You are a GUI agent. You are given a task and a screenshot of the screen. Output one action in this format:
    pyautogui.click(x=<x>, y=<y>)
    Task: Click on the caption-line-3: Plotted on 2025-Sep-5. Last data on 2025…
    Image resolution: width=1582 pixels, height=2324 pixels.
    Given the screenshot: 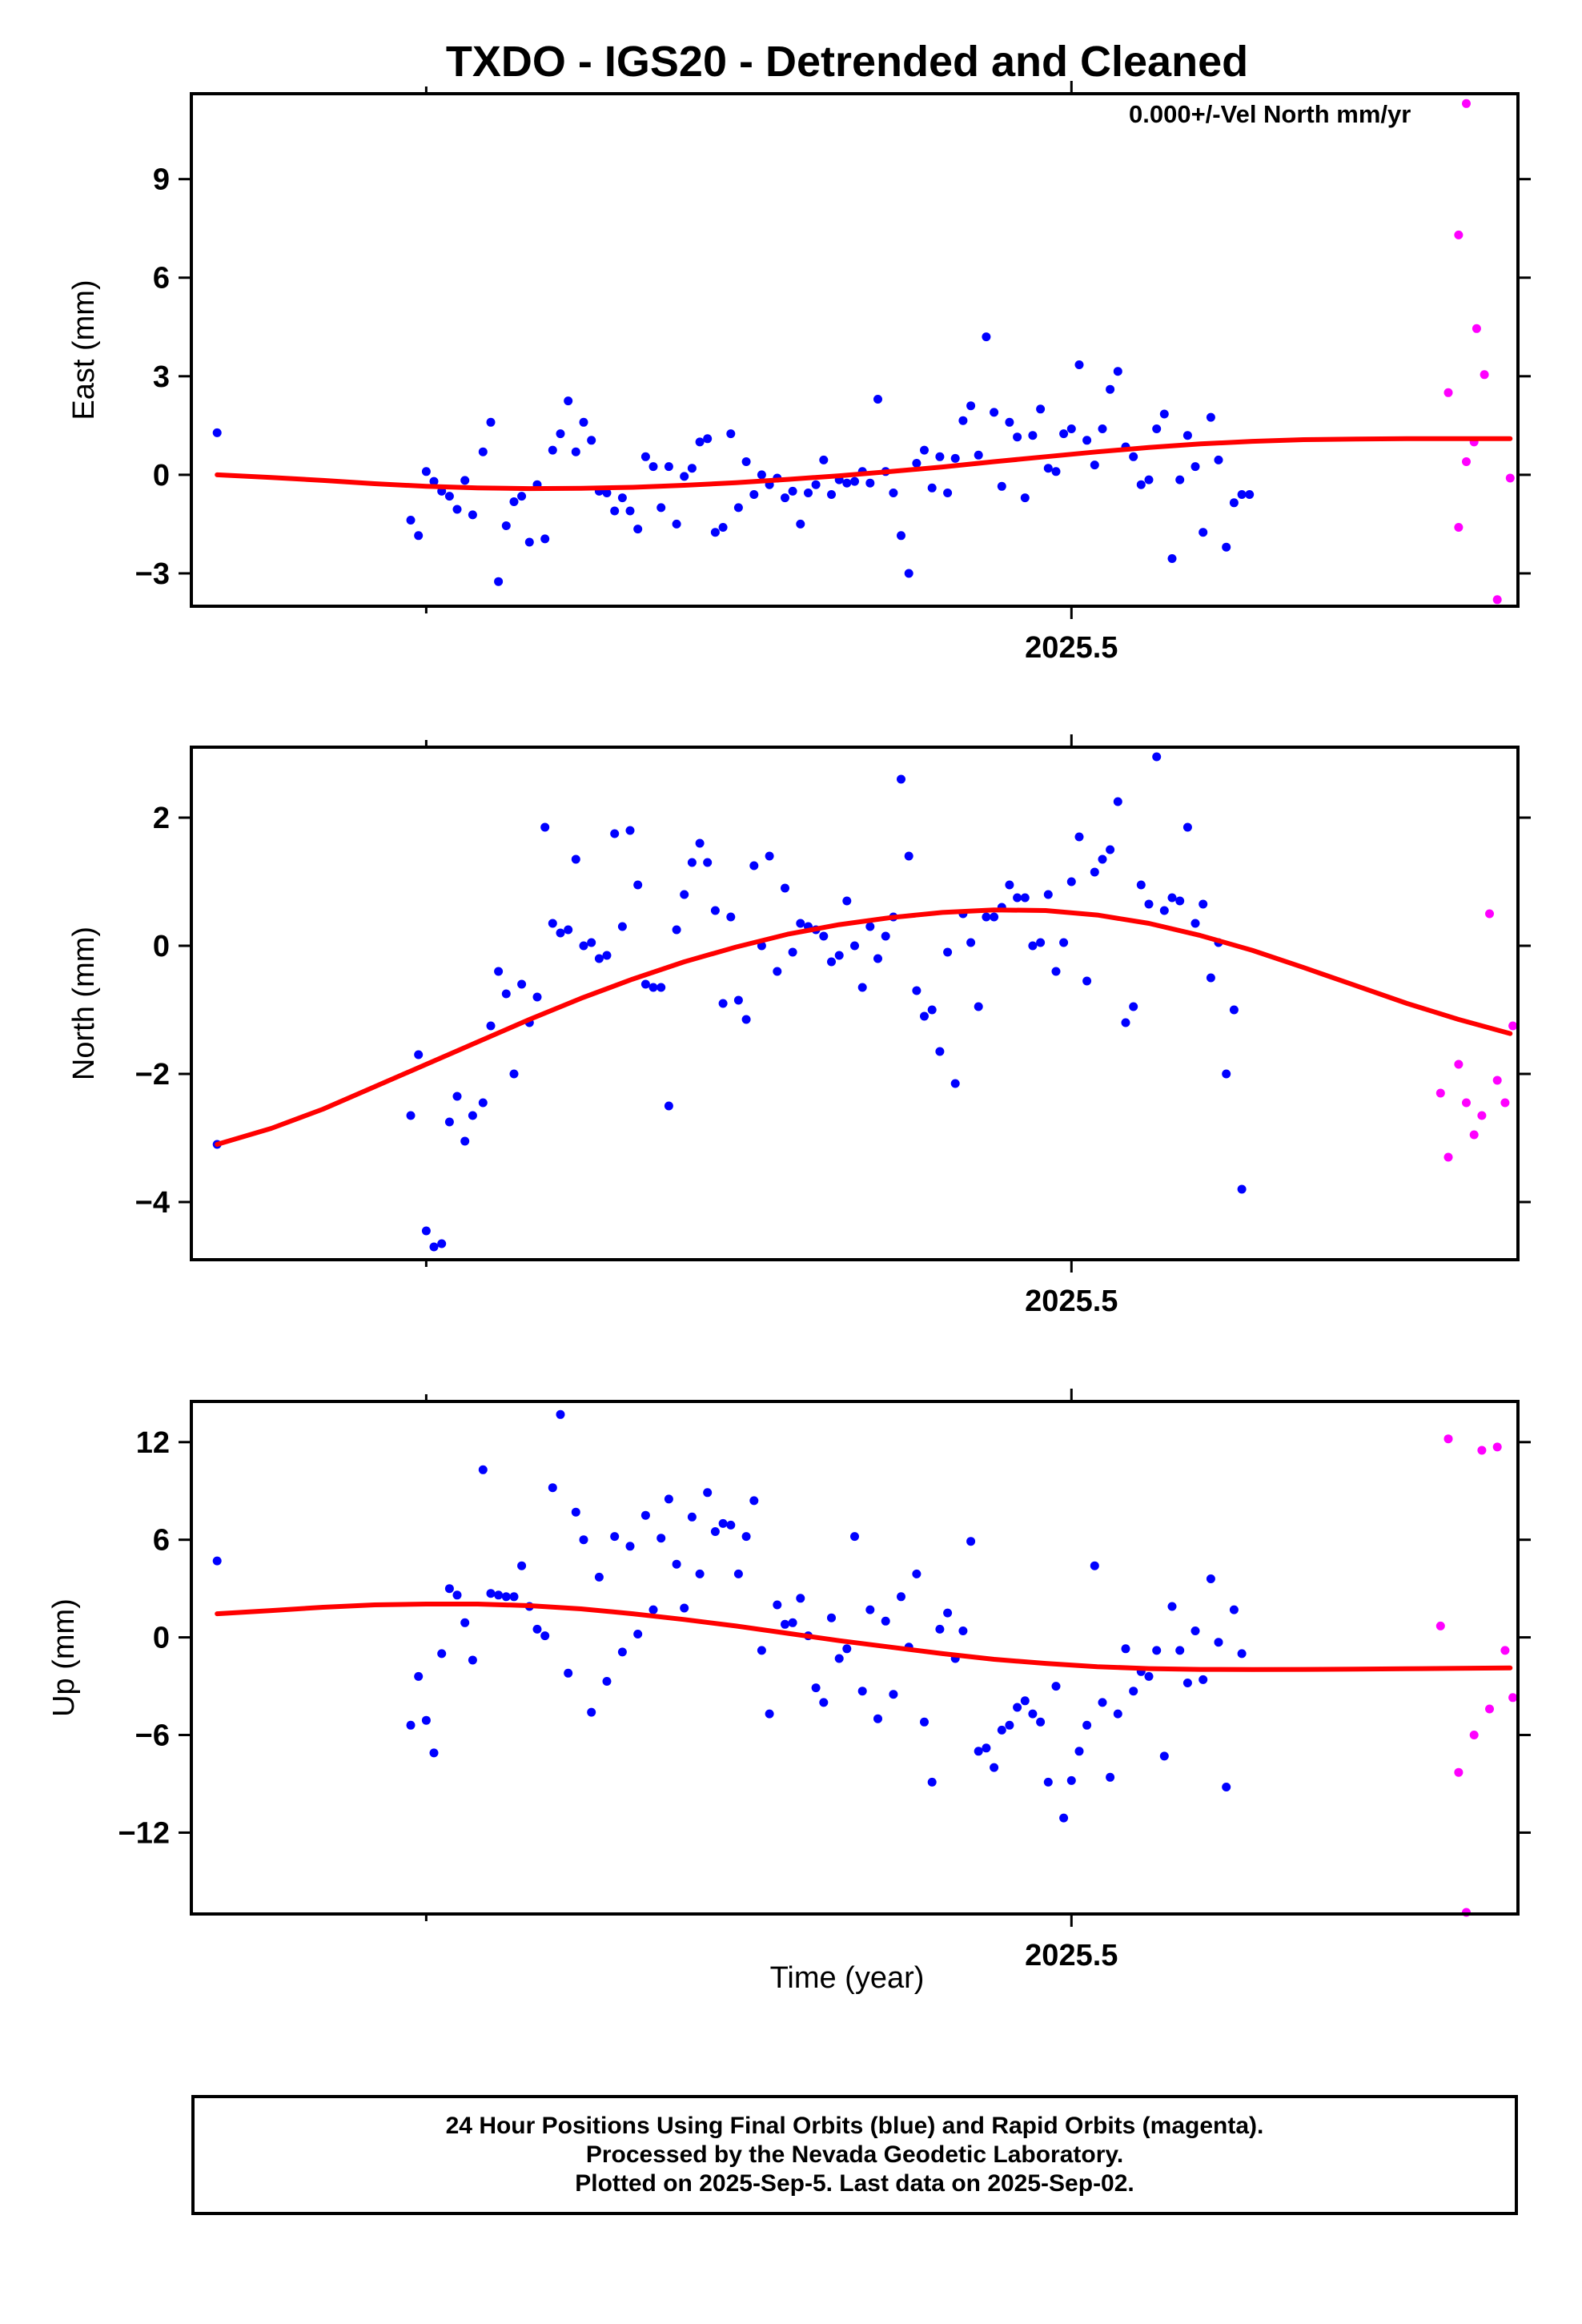 What is the action you would take?
    pyautogui.click(x=854, y=2183)
    